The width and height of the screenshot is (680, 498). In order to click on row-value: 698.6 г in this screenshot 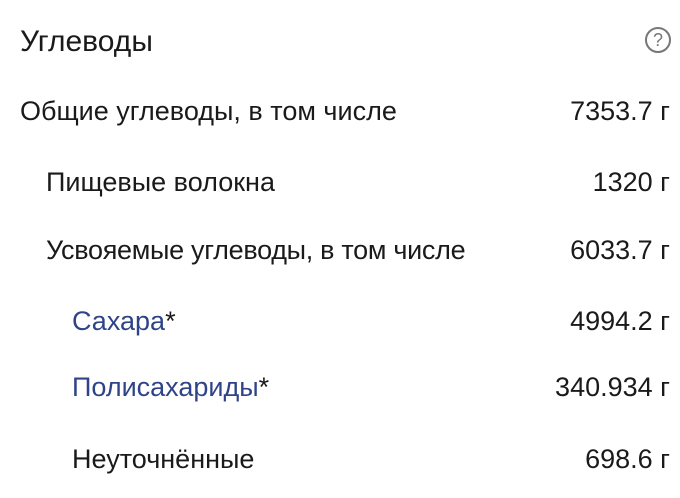, I will do `click(627, 459)`.